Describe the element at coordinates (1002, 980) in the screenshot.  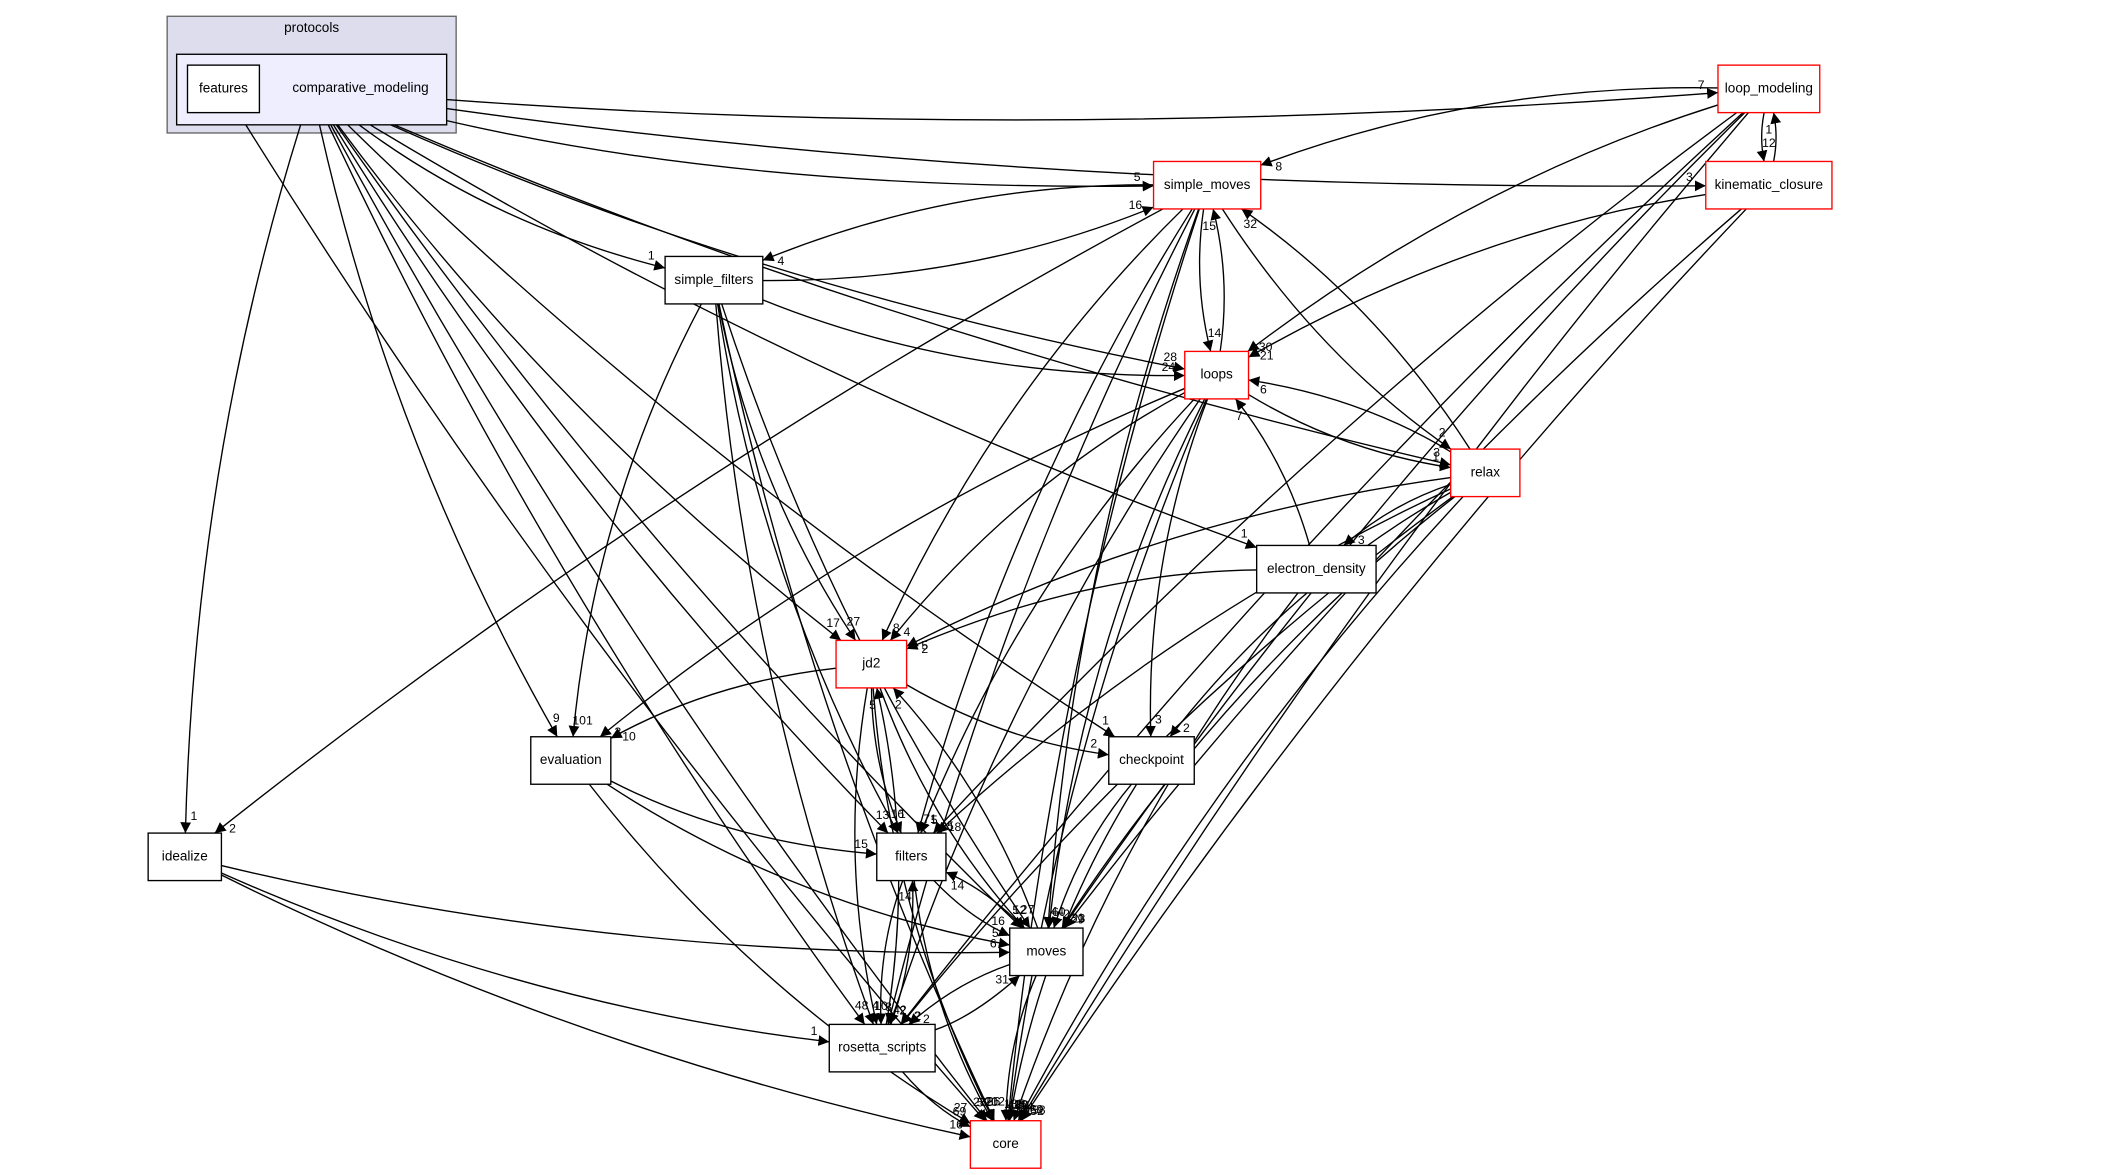
I see `edge-label: 31` at that location.